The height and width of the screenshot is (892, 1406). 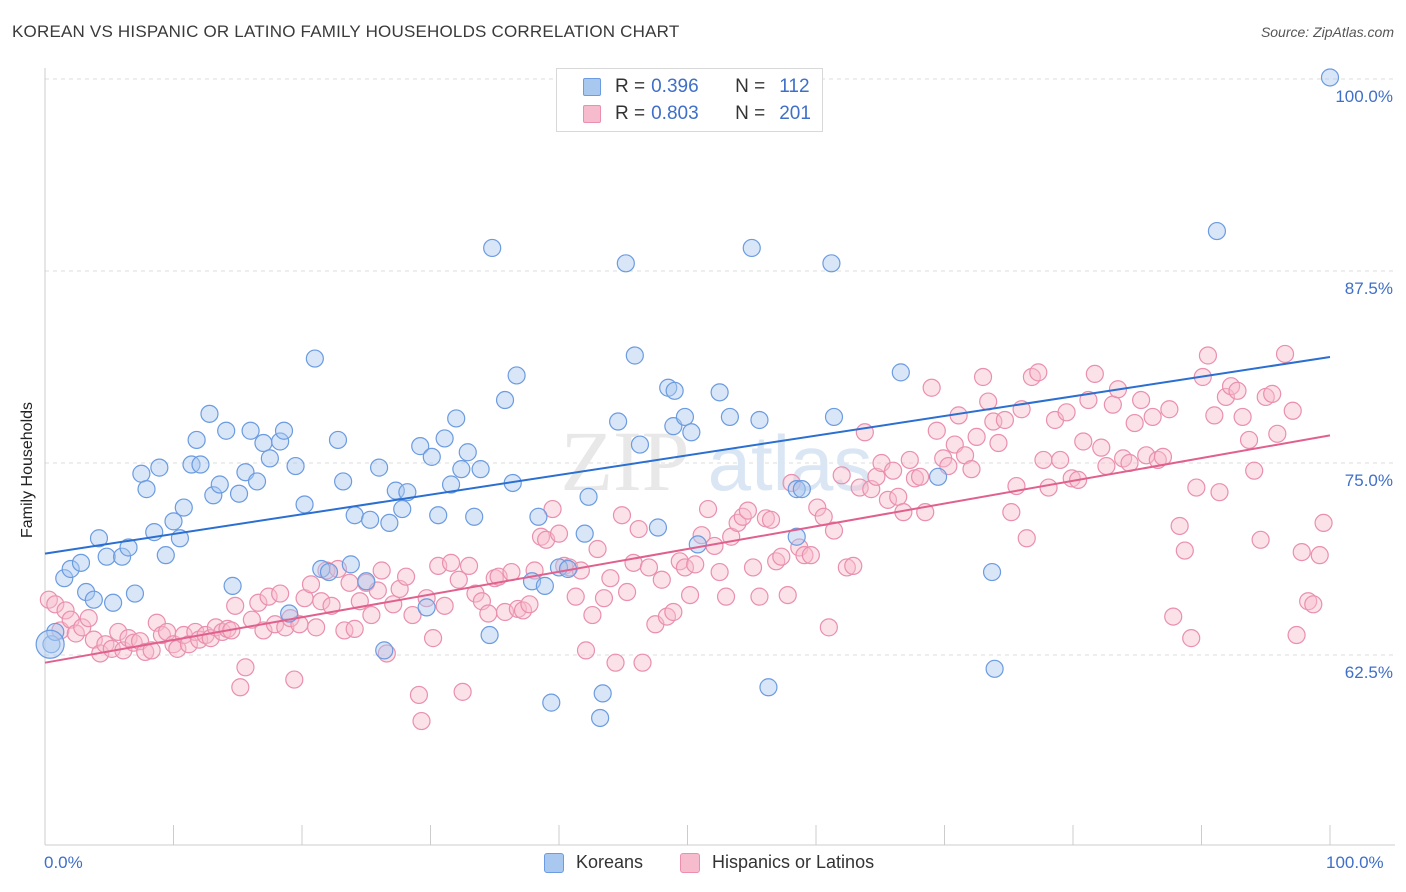 I want to click on legend-item-koreans: Koreans, so click(x=593, y=862).